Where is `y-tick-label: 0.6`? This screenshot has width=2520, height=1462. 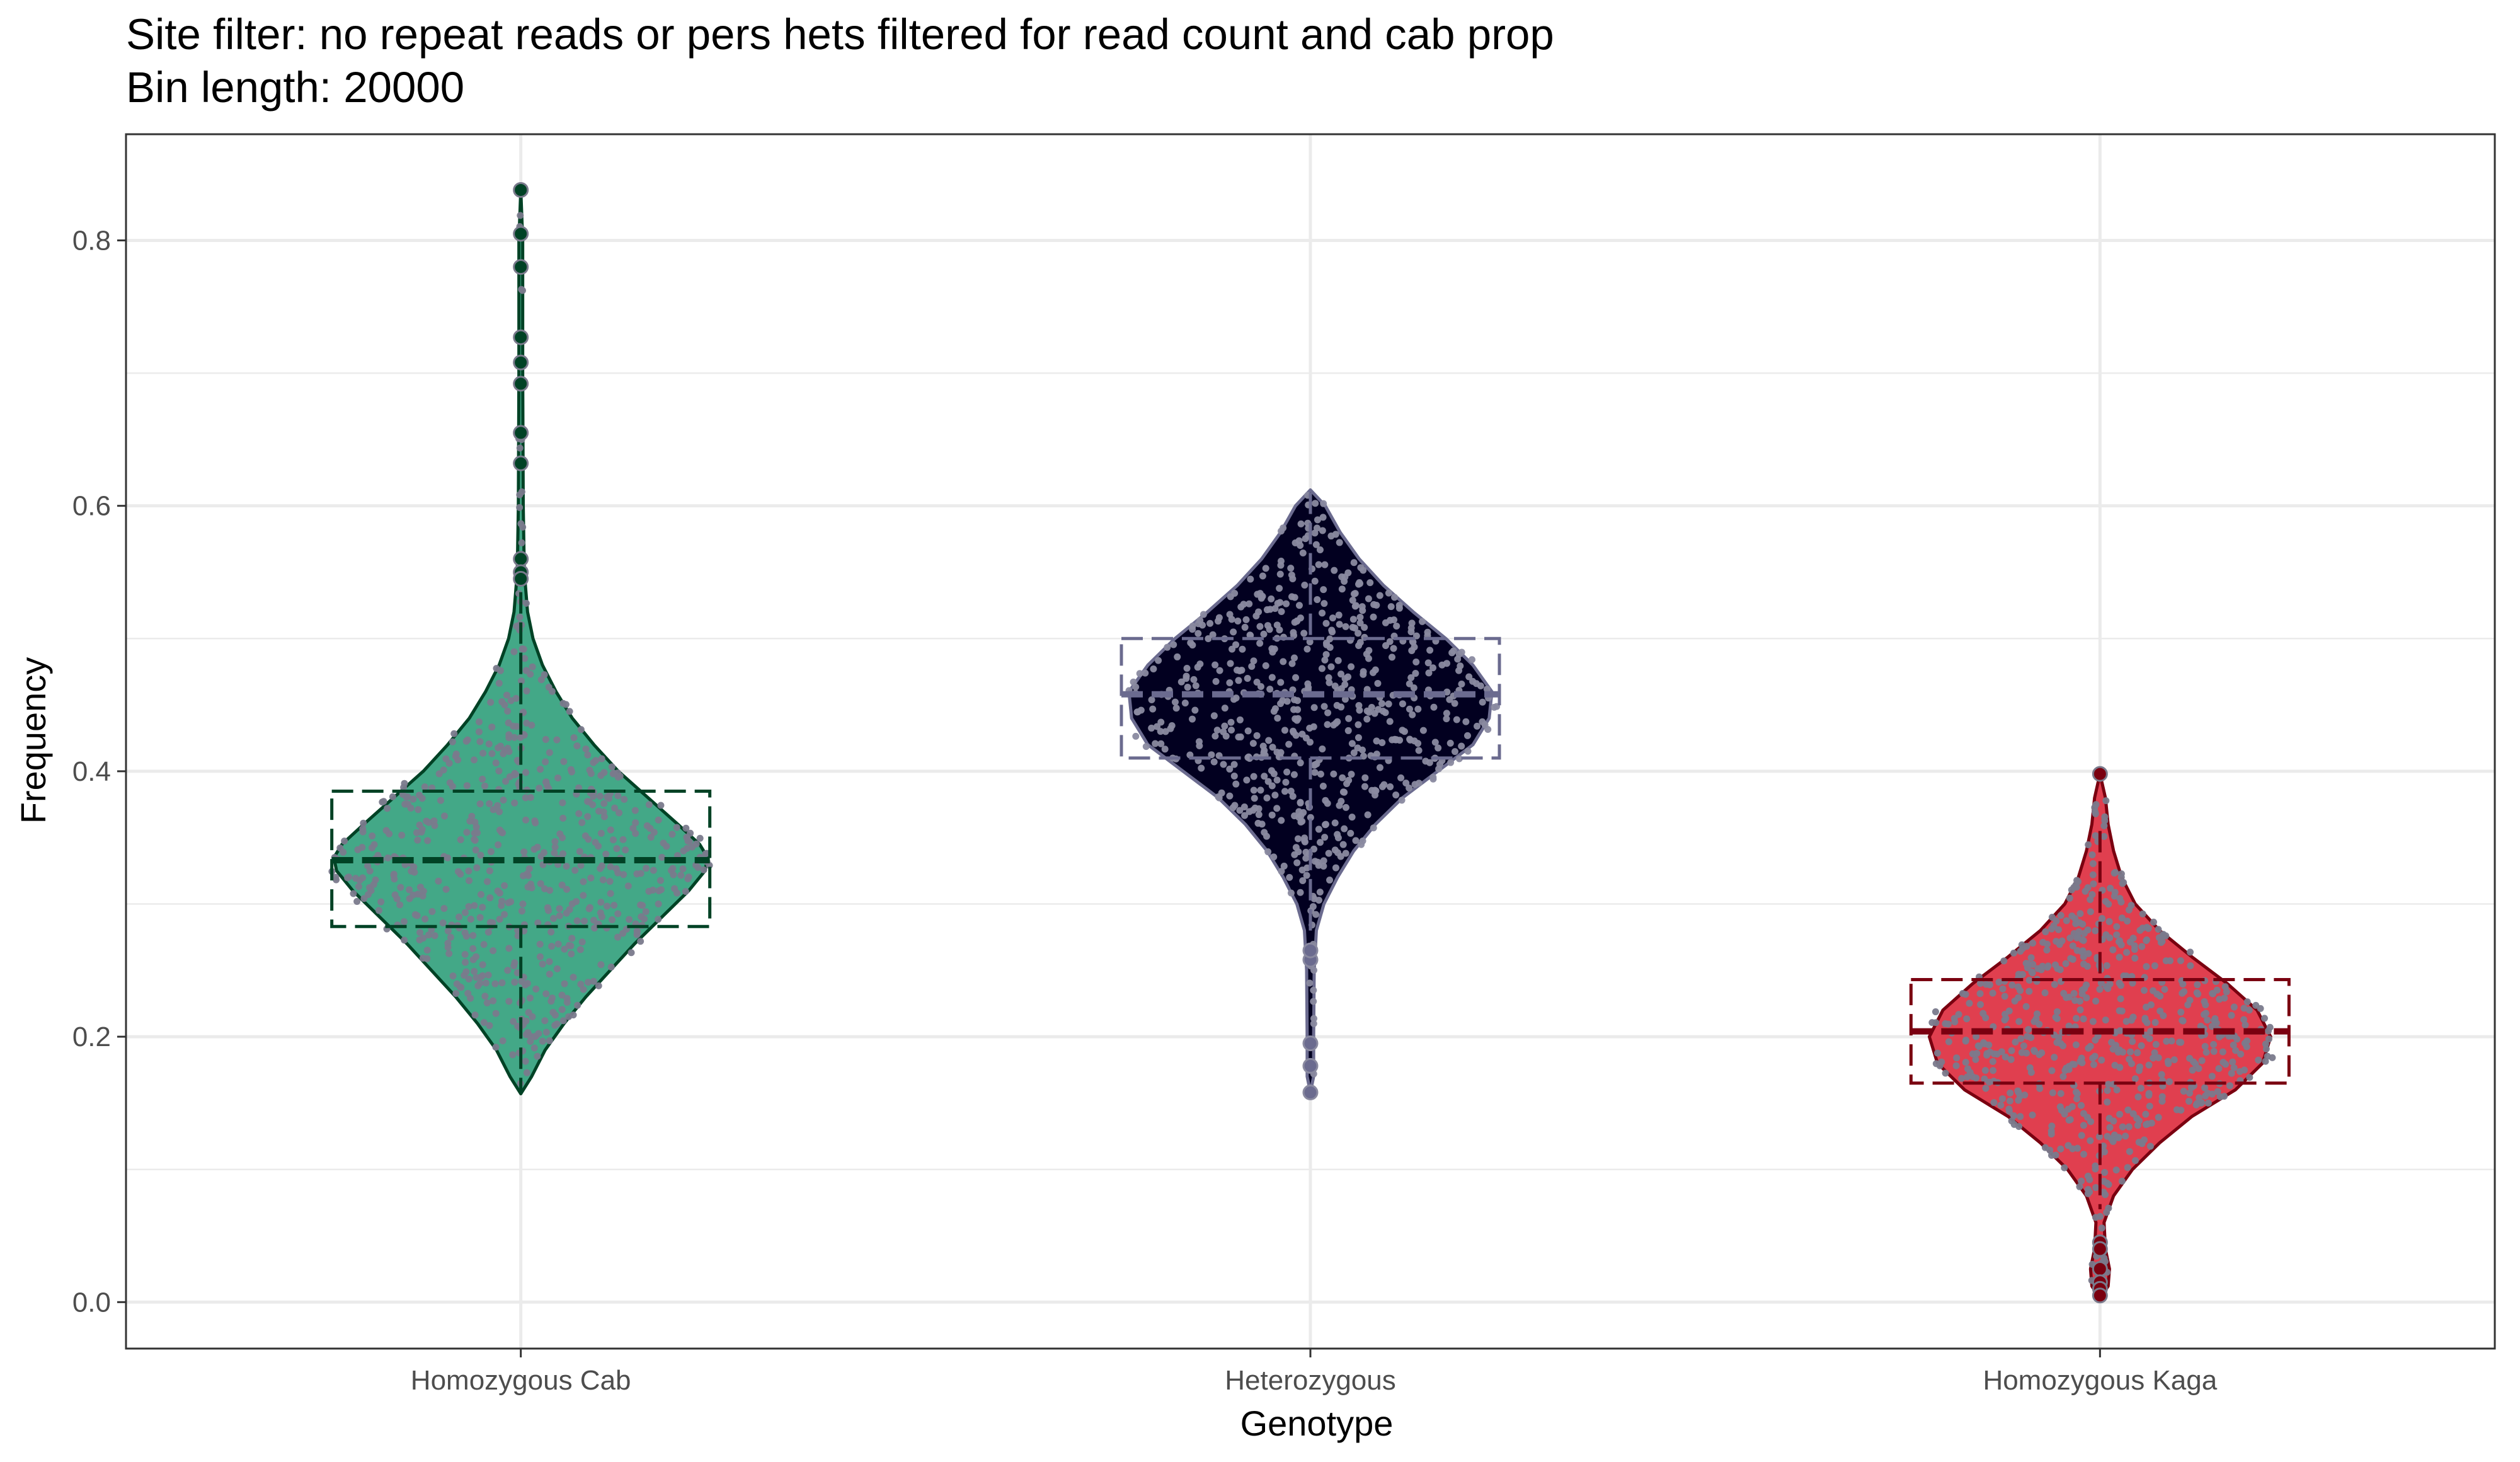
y-tick-label: 0.6 is located at coordinates (91, 506).